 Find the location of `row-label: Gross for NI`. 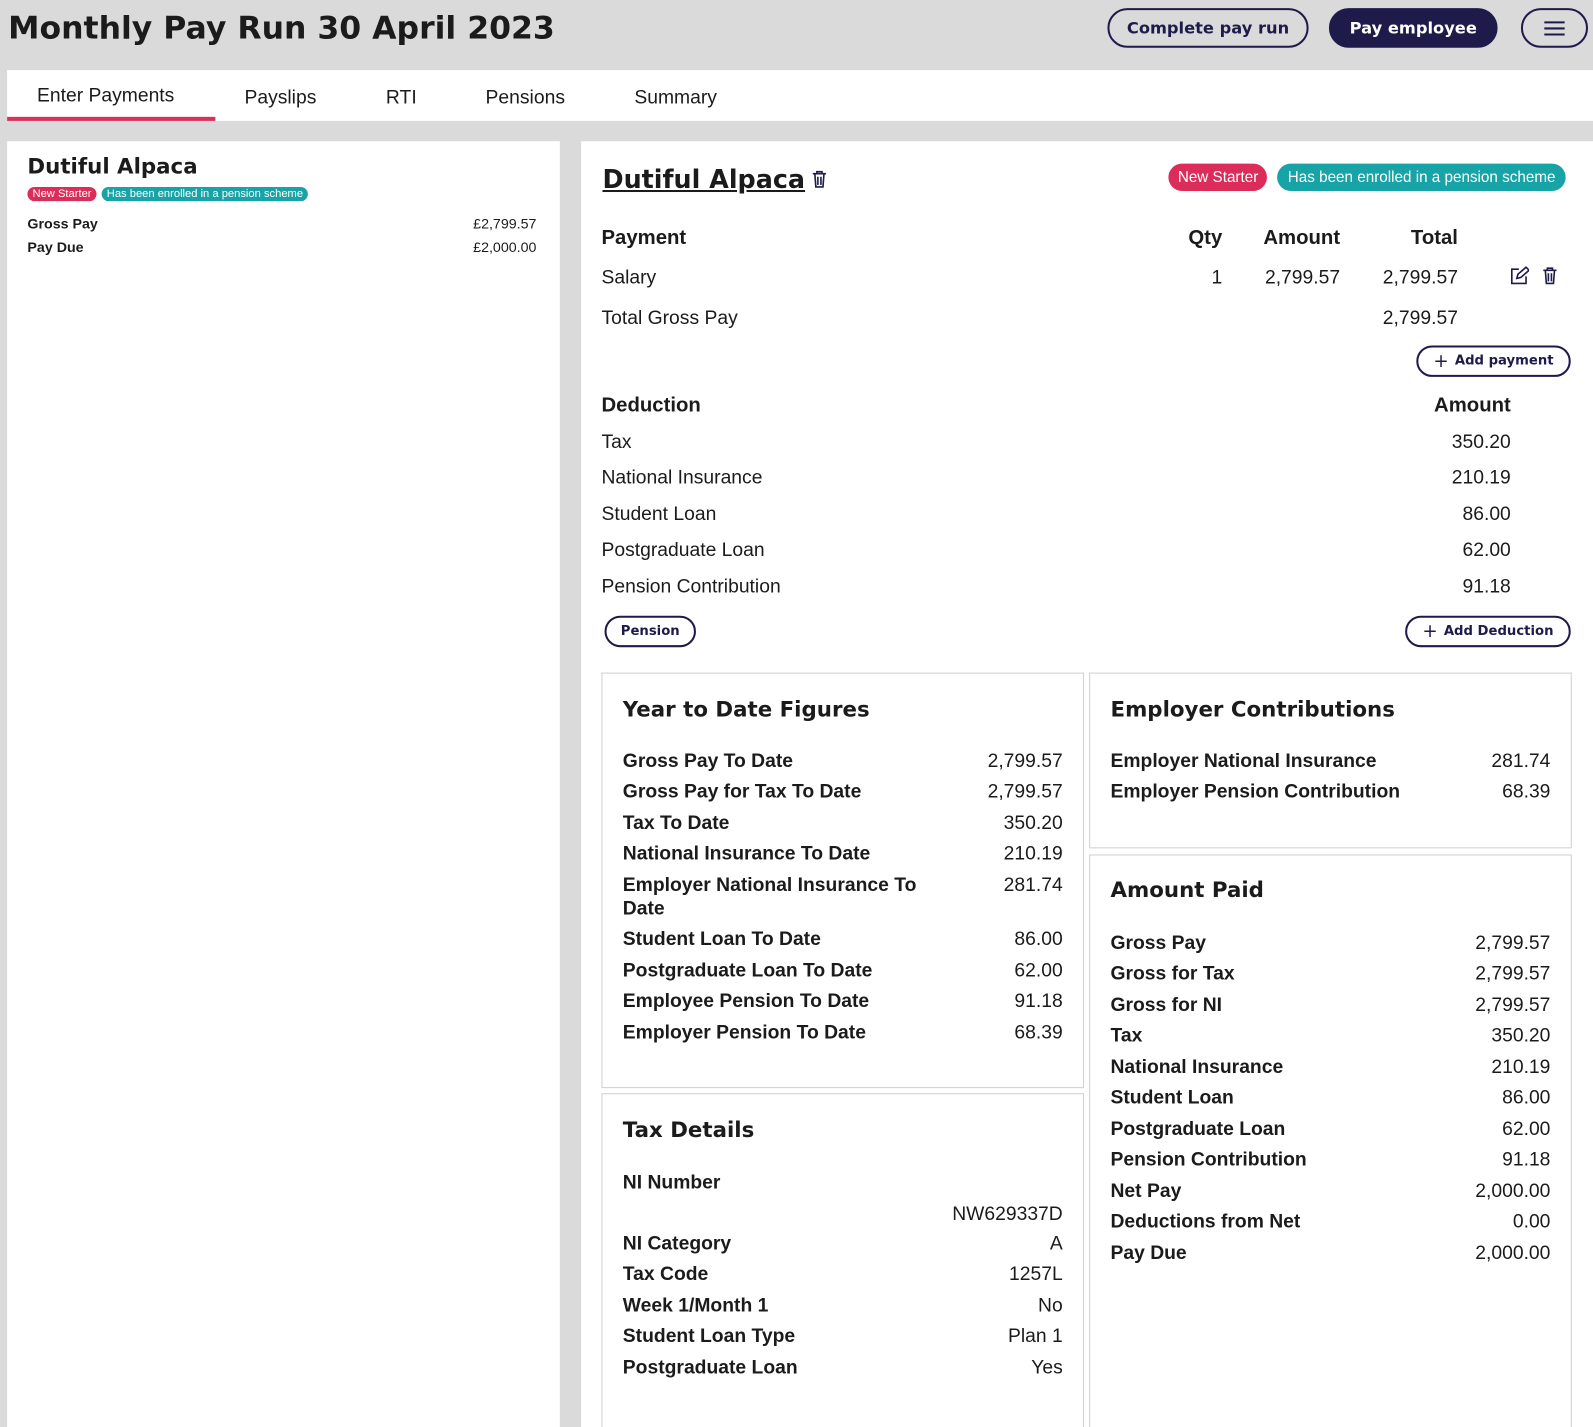

row-label: Gross for NI is located at coordinates (1166, 1005).